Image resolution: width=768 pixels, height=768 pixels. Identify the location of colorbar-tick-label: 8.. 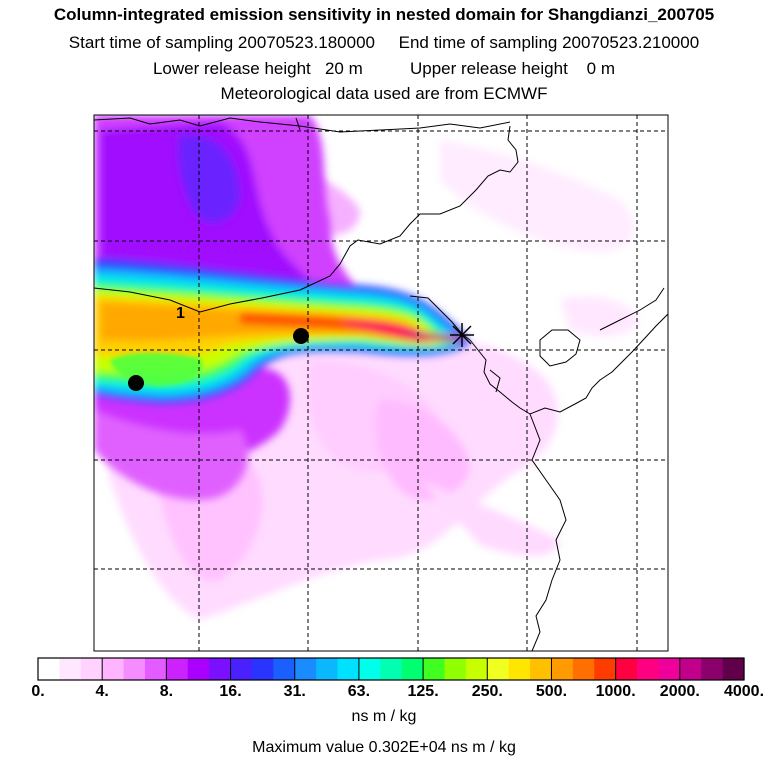
(166, 691).